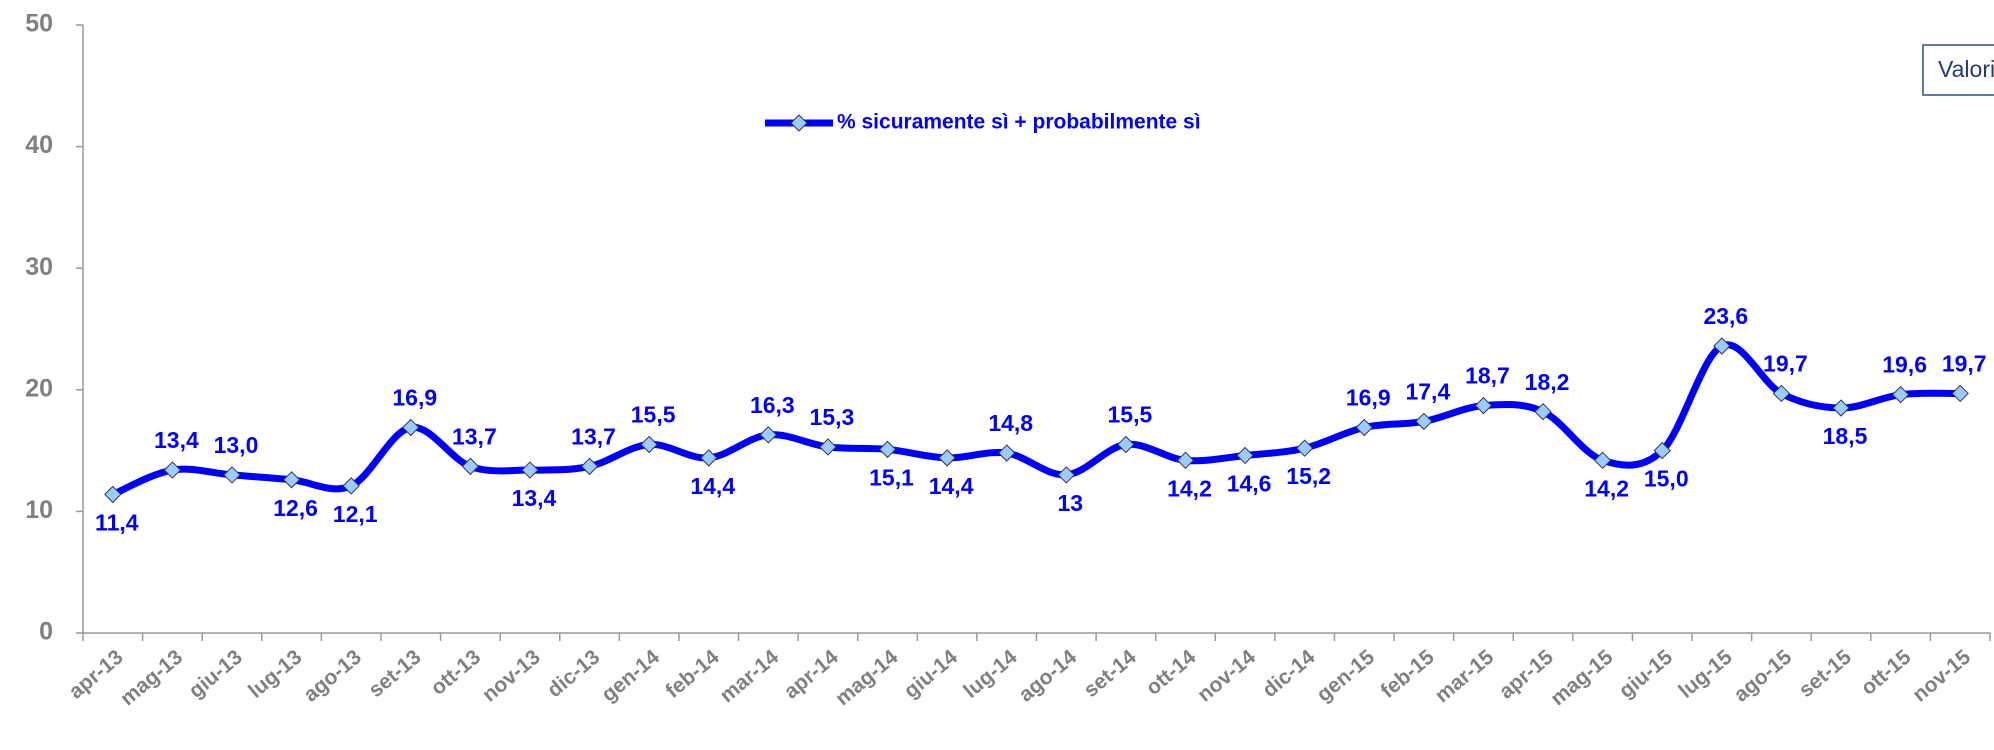 This screenshot has height=750, width=1994. Describe the element at coordinates (394, 673) in the screenshot. I see `x-tick-label: set-13` at that location.